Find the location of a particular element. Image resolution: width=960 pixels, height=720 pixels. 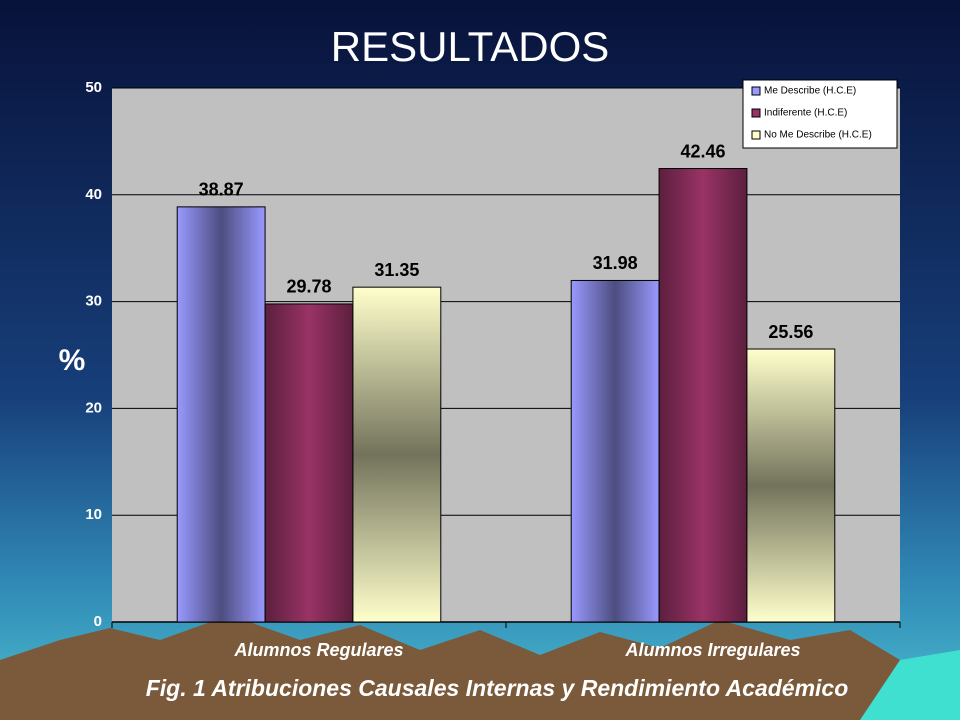

y-axis-label: % is located at coordinates (72, 360).